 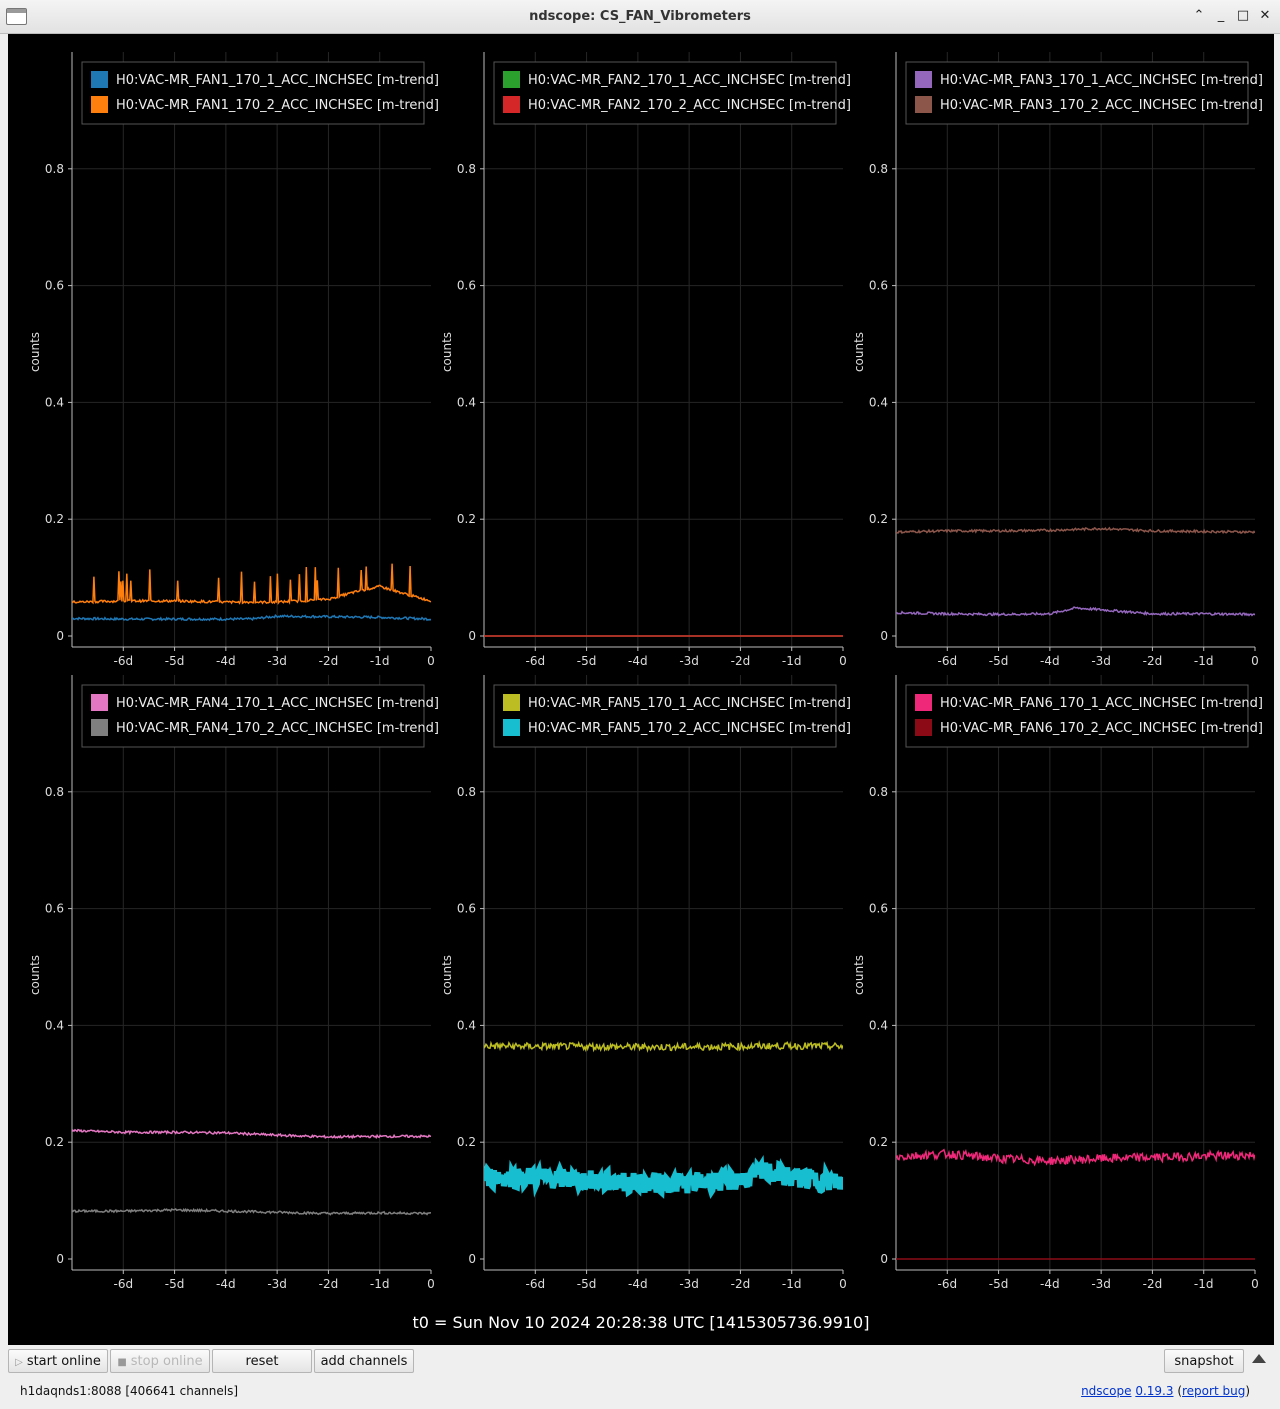 I want to click on minimize-icon: _, so click(x=1221, y=15).